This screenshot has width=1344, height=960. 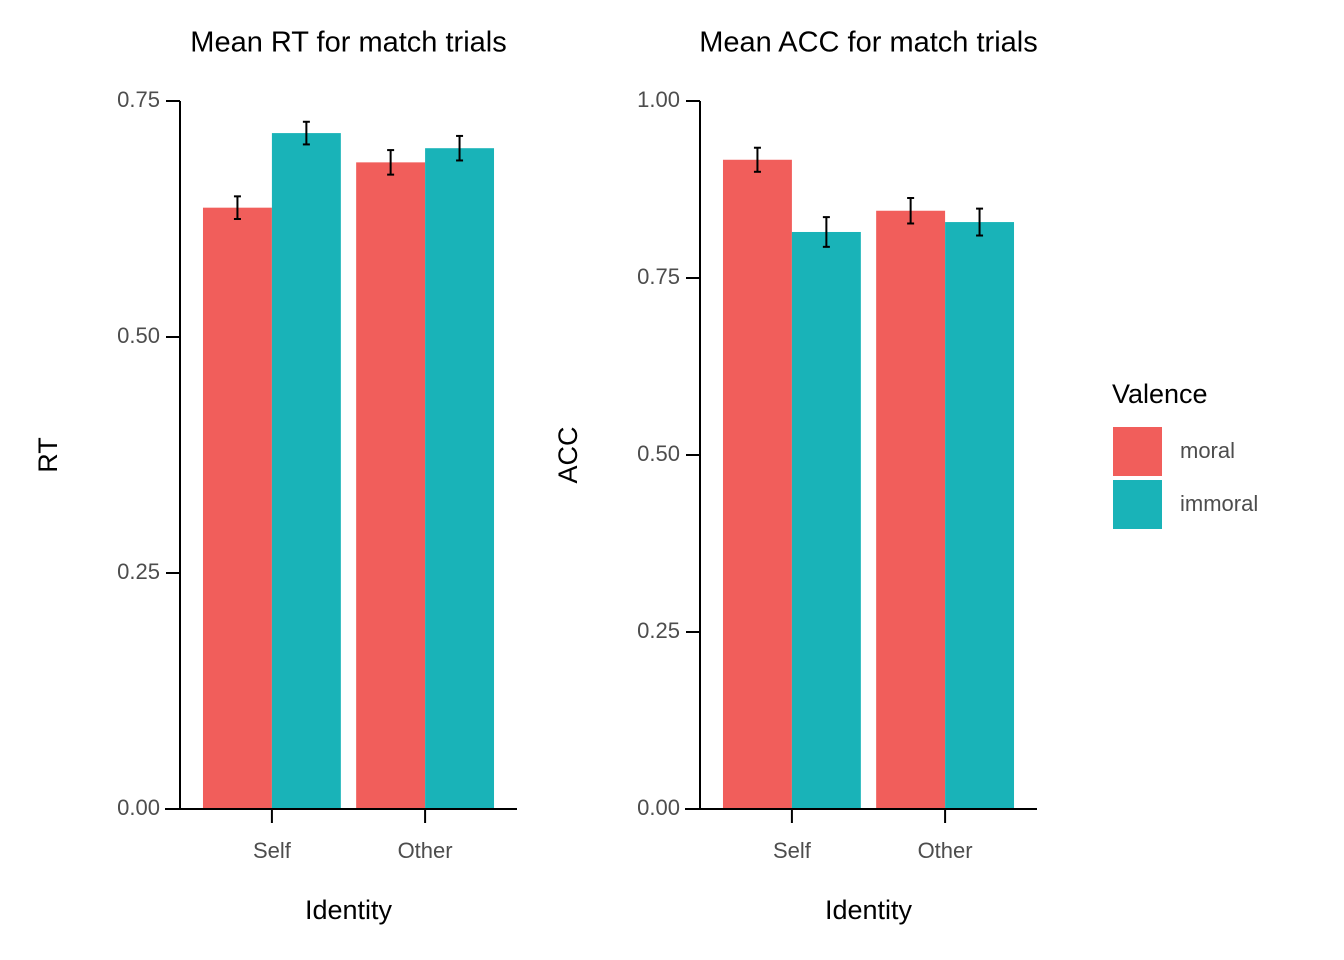 I want to click on chart-title: Mean RT for match trials, so click(x=348, y=43).